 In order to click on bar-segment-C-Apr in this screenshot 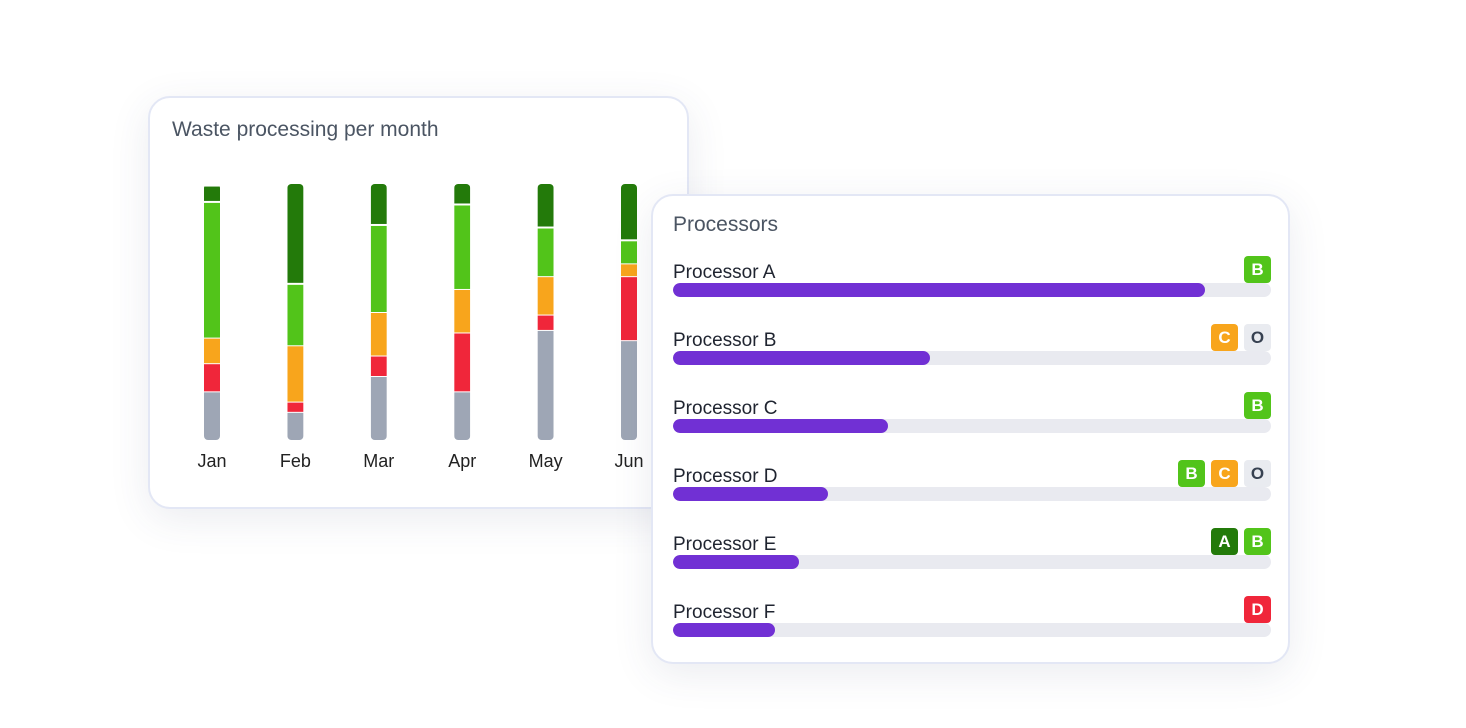, I will do `click(462, 311)`.